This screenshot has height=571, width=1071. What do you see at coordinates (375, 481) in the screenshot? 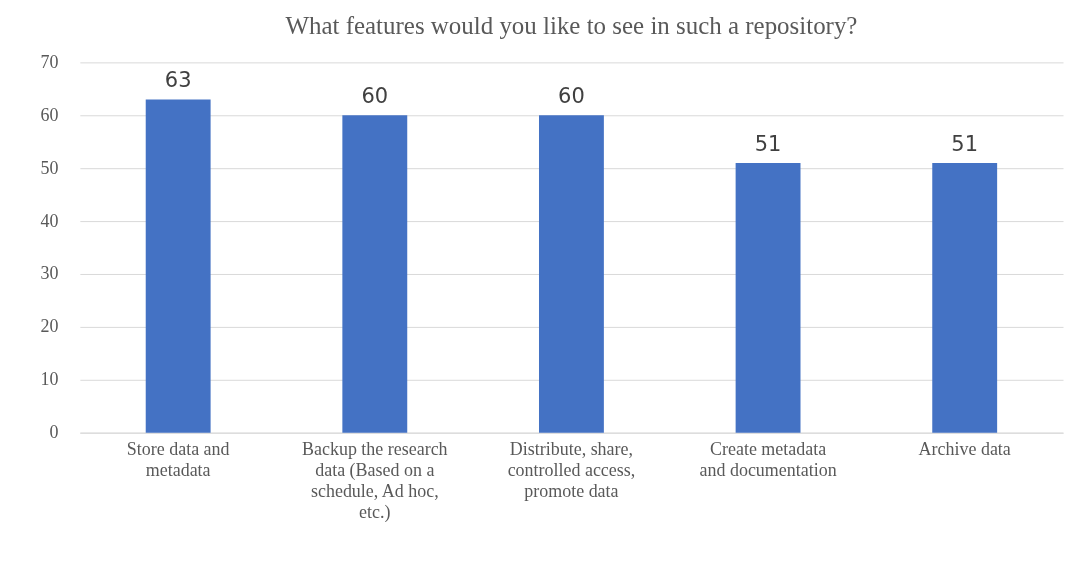
I see `x-tick-label: Backup the research data (Based on a schedule, Ad hoc, etc.)` at bounding box center [375, 481].